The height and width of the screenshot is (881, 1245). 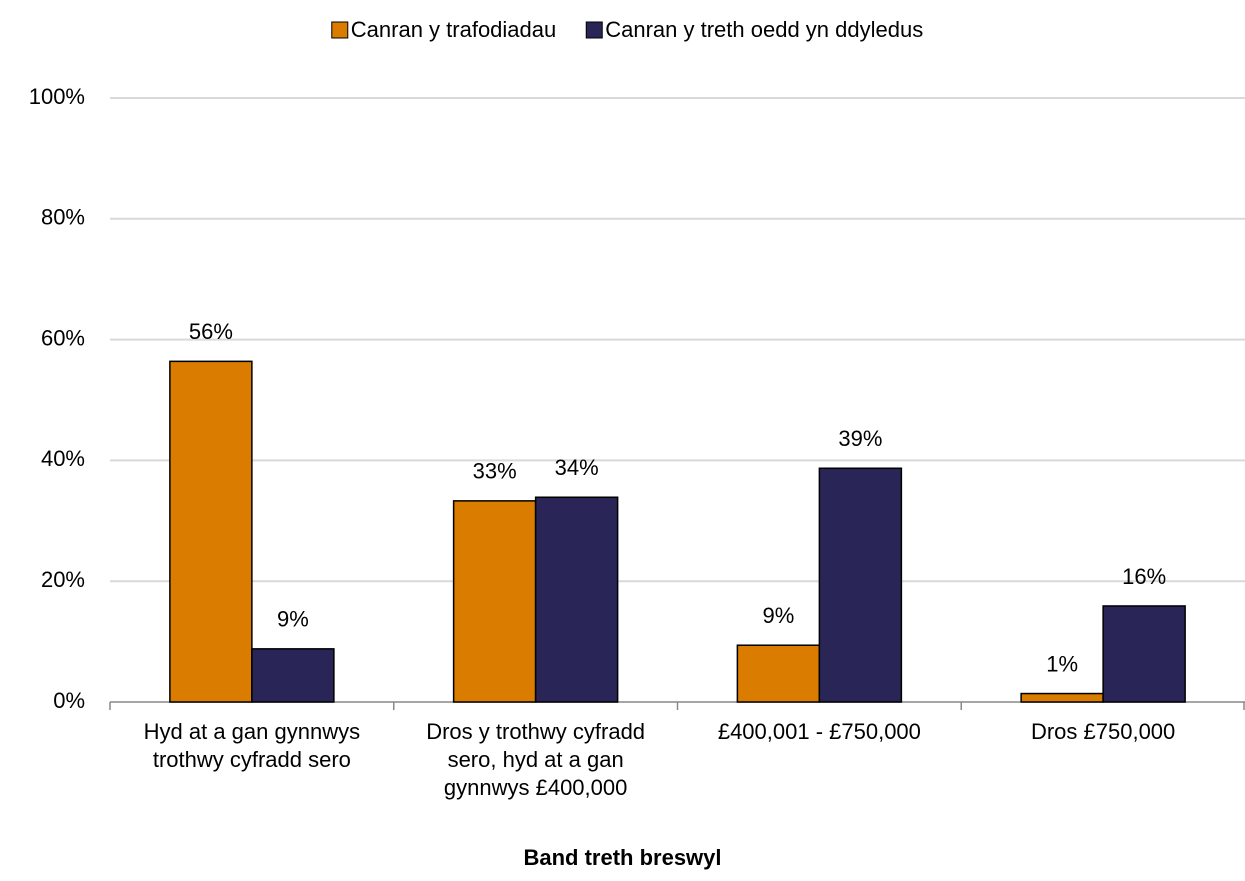 I want to click on data-label: 39%, so click(x=860, y=438).